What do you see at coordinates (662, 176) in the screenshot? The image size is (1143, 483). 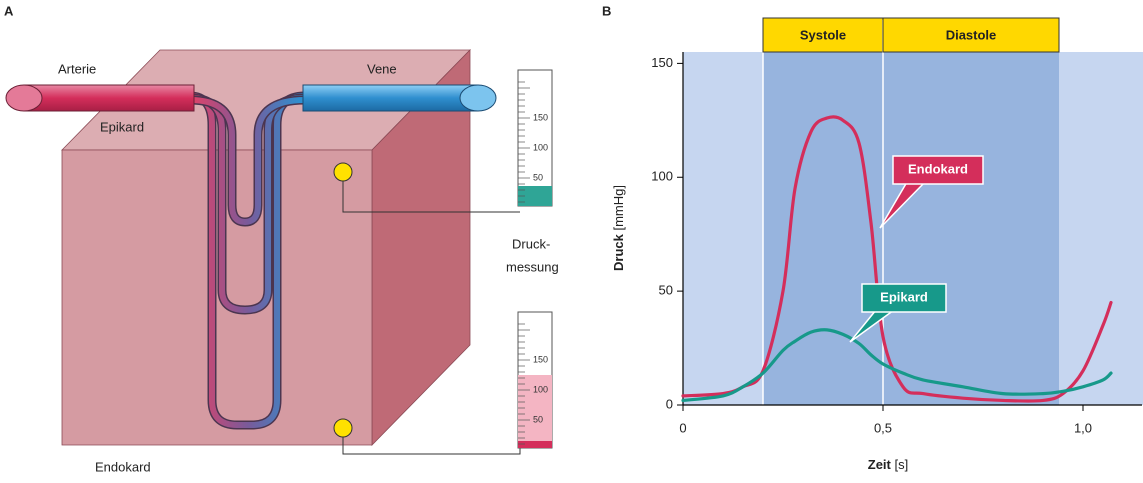 I see `y-tick-label: 100` at bounding box center [662, 176].